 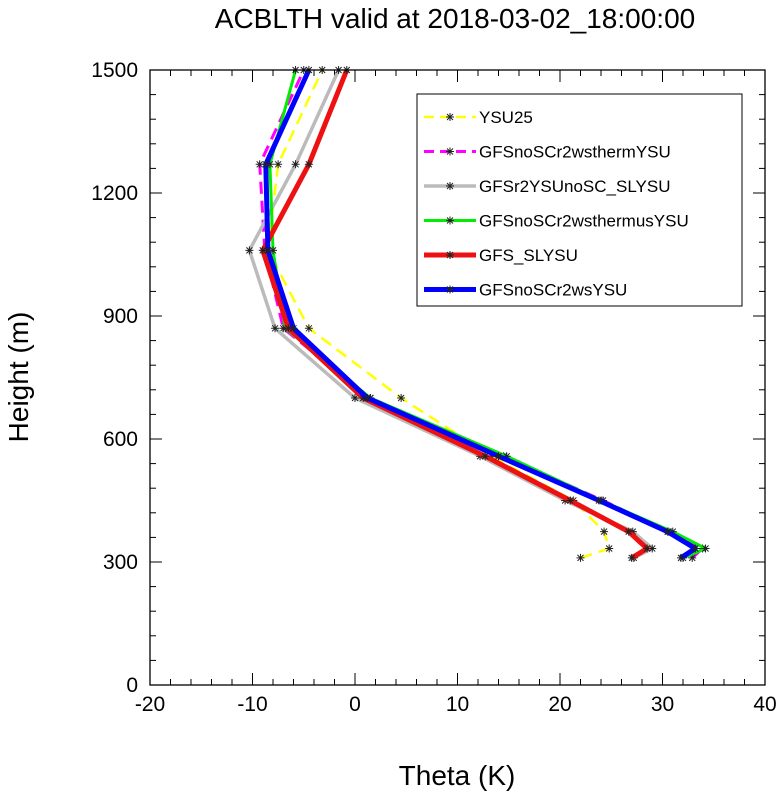 What do you see at coordinates (574, 186) in the screenshot?
I see `legend-label: GFSr2YSUnoSC_SLYSU` at bounding box center [574, 186].